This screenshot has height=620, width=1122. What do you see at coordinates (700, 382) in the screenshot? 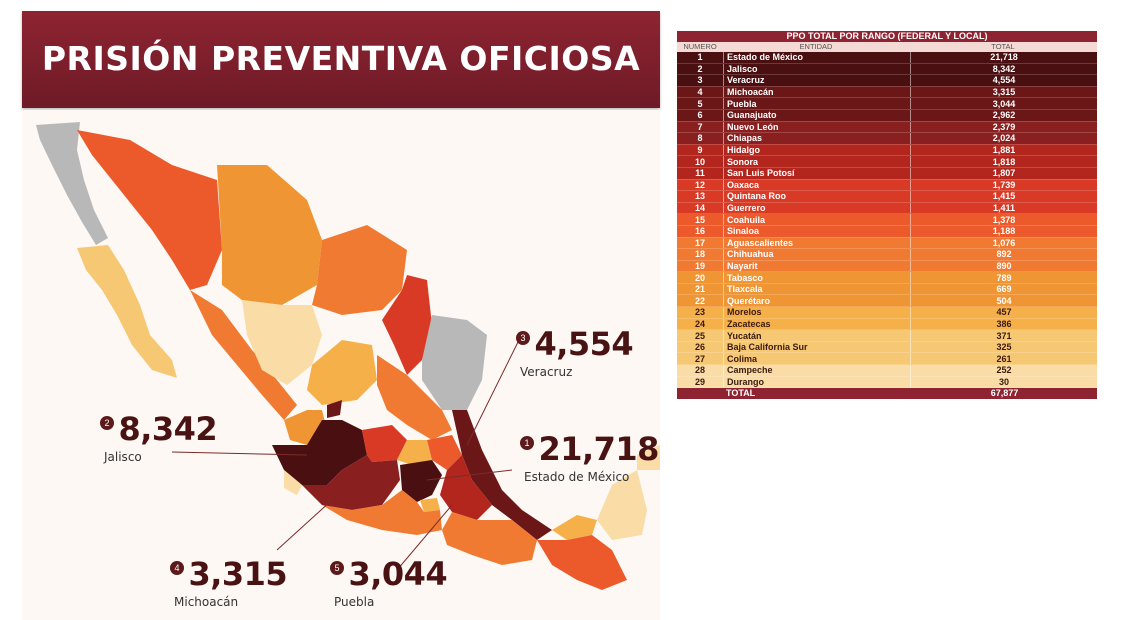
I see `cell-rank: 29` at bounding box center [700, 382].